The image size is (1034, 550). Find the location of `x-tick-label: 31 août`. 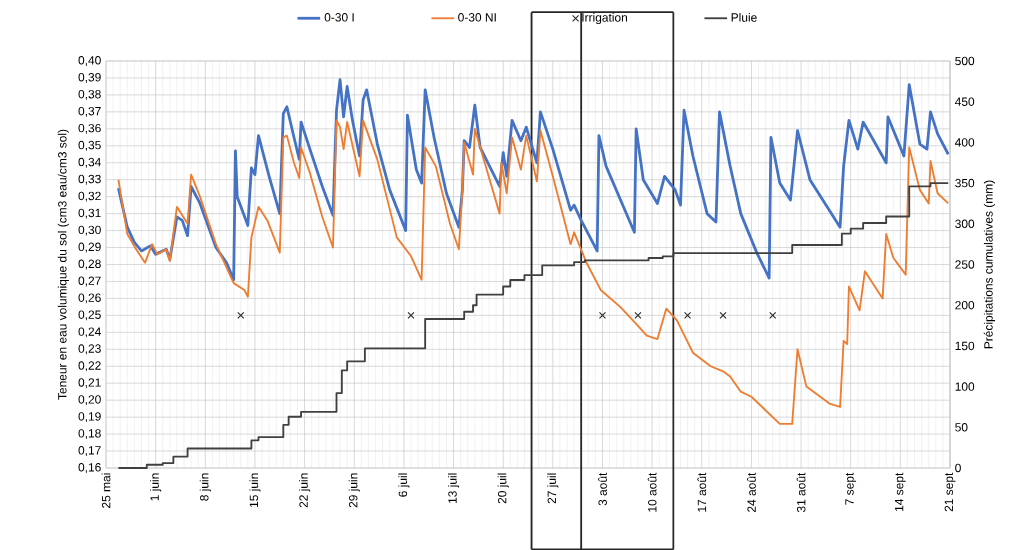

x-tick-label: 31 août is located at coordinates (801, 492).